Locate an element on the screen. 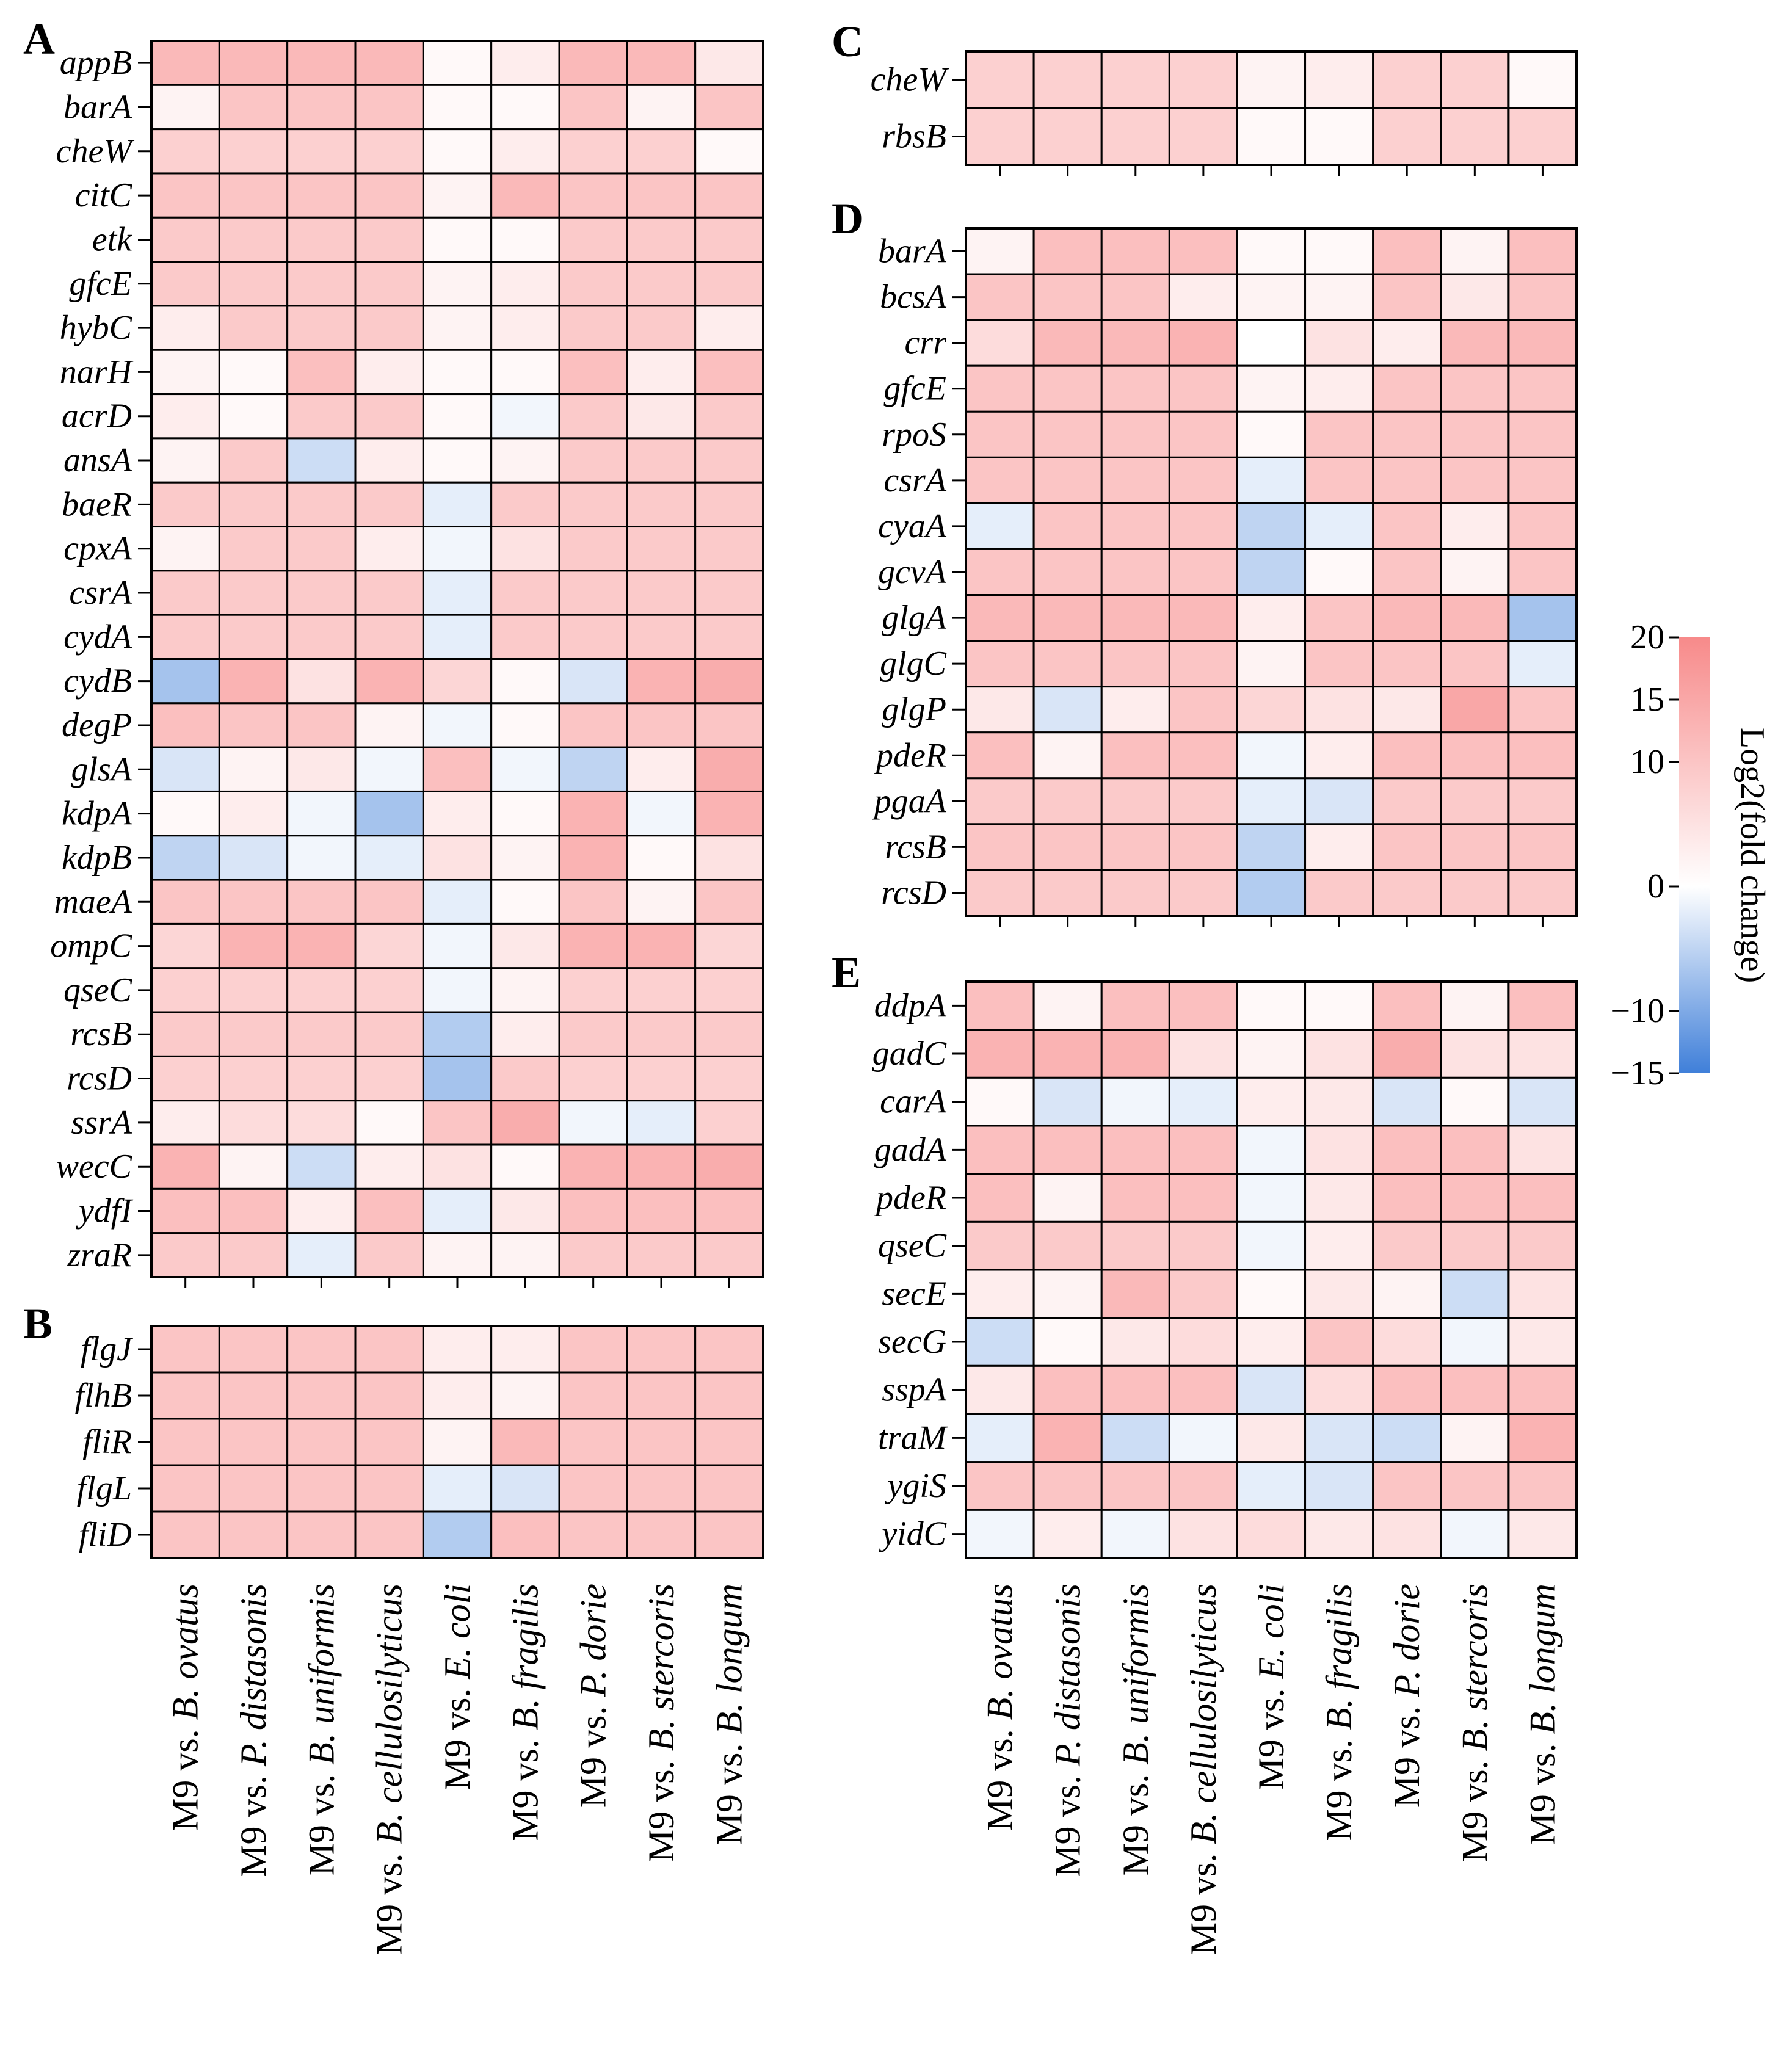 The width and height of the screenshot is (1792, 2047). colorbar-tick-label: 15 is located at coordinates (1647, 700).